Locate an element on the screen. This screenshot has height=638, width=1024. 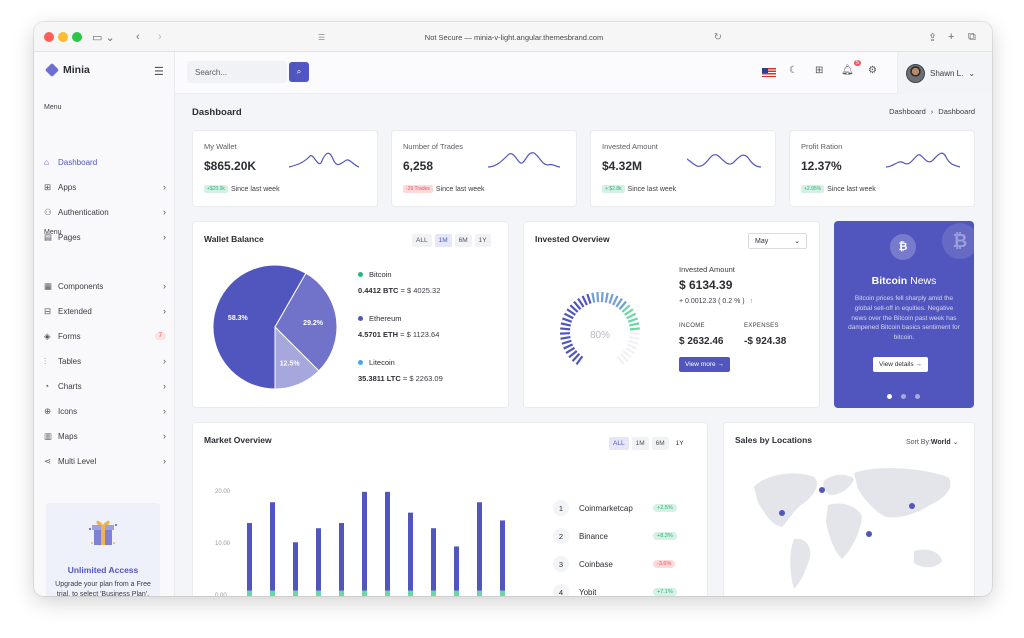
sidebar-toggle-icon: ▭ ⌄ is located at coordinates (103, 37).